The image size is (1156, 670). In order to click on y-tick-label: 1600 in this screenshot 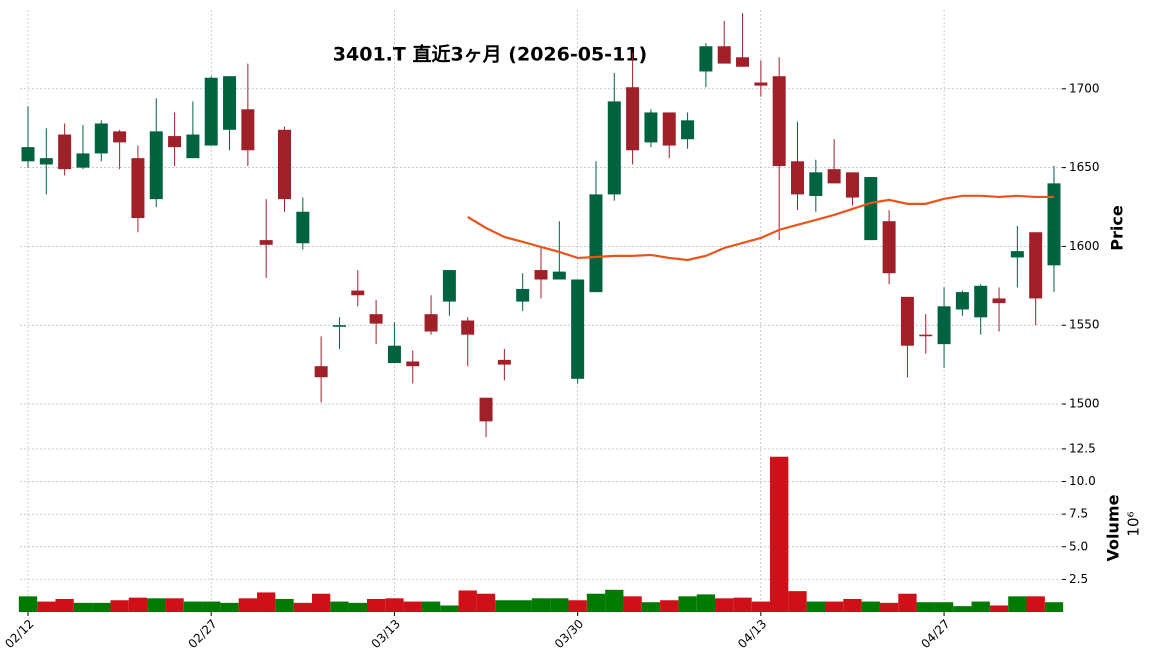, I will do `click(1084, 246)`.